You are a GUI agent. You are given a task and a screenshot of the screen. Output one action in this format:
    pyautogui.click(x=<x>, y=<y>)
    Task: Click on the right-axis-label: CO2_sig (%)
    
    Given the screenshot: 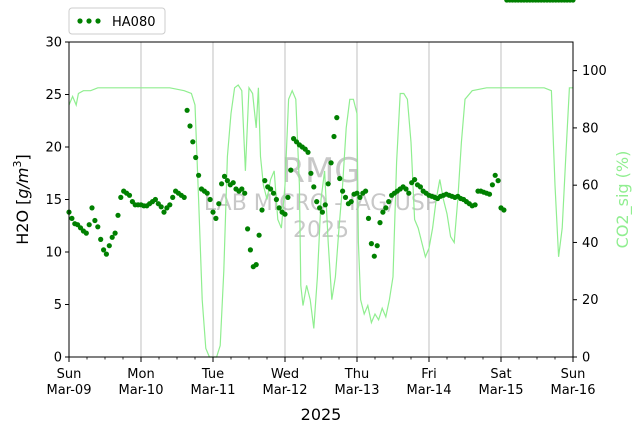 What is the action you would take?
    pyautogui.click(x=623, y=200)
    